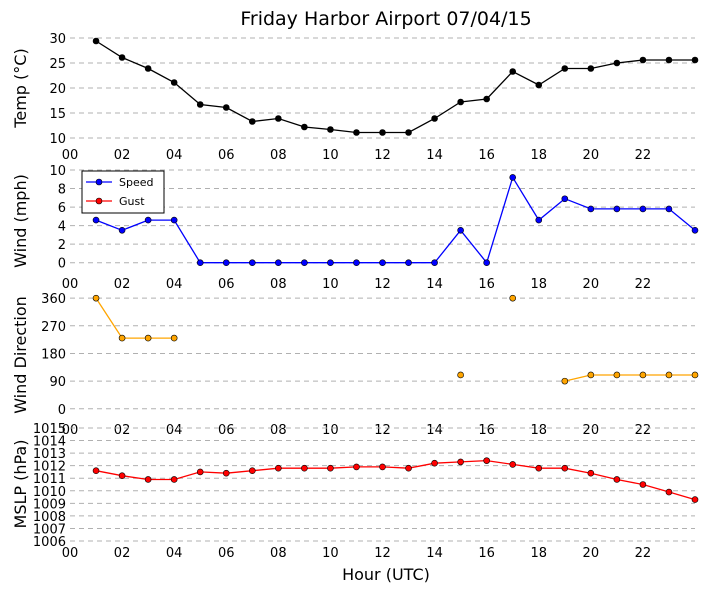 The image size is (705, 598). I want to click on y-tick-label: 1015, so click(49, 429).